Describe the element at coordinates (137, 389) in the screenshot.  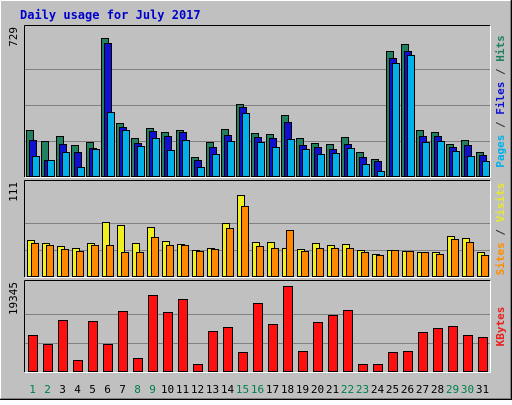
I see `x-tick-day-8: 8` at that location.